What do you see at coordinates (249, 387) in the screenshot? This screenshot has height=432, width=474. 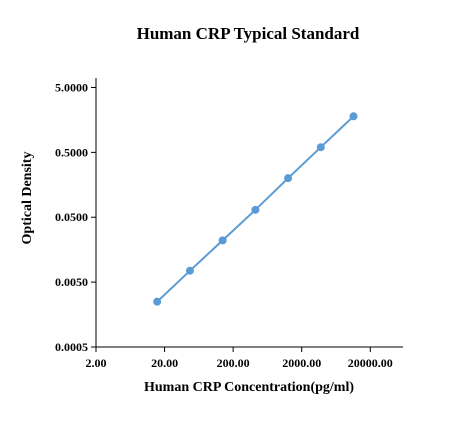 I see `x-axis-label: Human CRP Concentration(pg/ml)` at bounding box center [249, 387].